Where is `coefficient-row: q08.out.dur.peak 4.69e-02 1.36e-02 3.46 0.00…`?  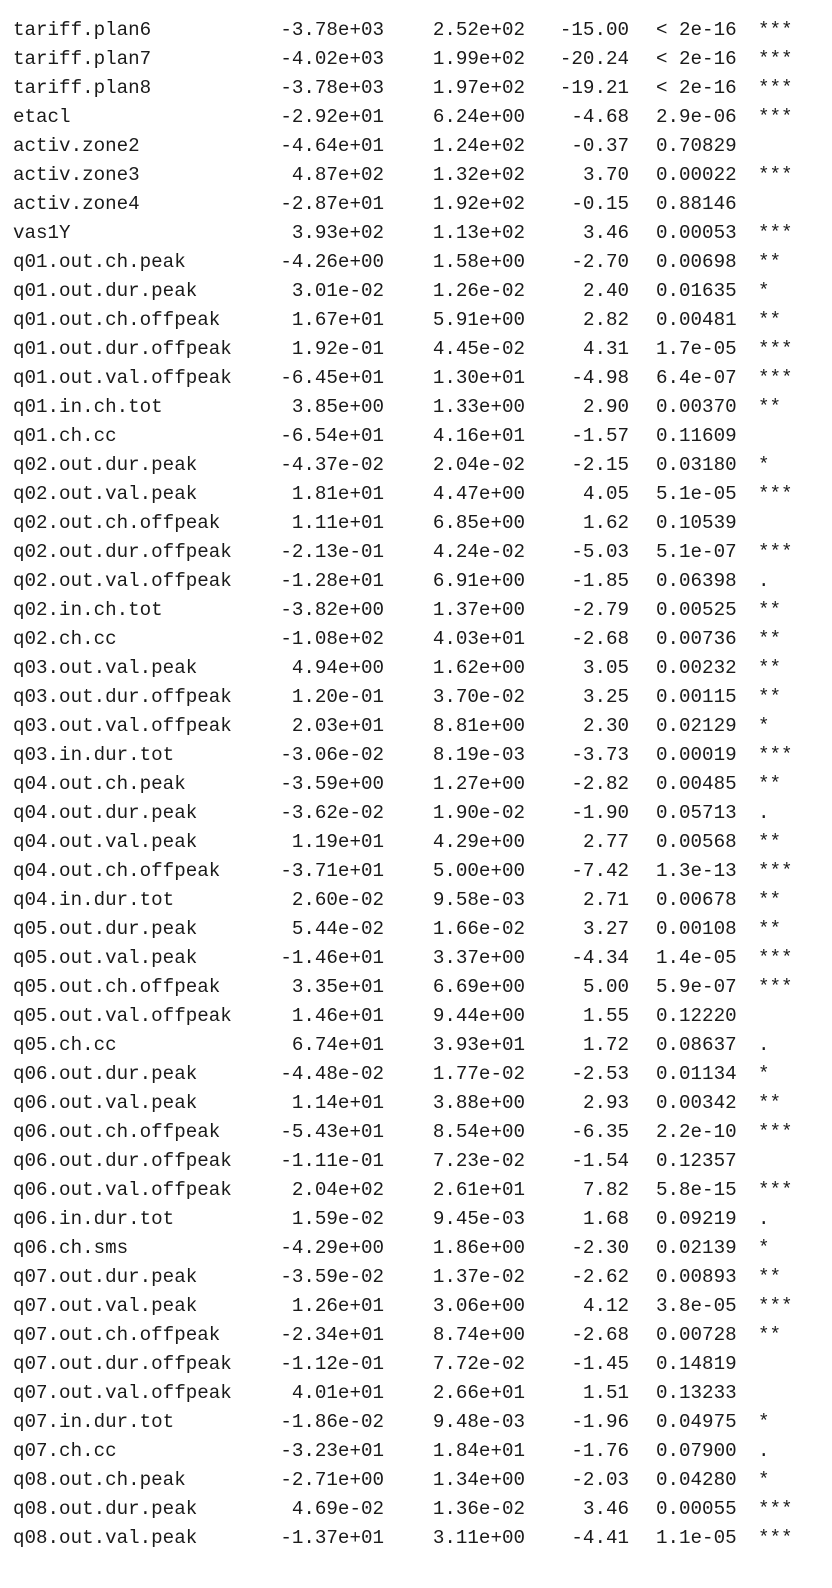 coefficient-row: q08.out.dur.peak 4.69e-02 1.36e-02 3.46 0.00… is located at coordinates (416, 1509).